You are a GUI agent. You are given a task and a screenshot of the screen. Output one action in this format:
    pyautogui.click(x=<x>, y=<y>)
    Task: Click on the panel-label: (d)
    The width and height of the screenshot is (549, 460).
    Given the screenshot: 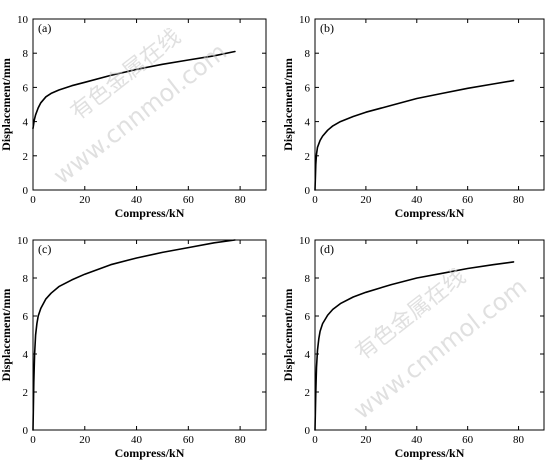 What is the action you would take?
    pyautogui.click(x=327, y=249)
    